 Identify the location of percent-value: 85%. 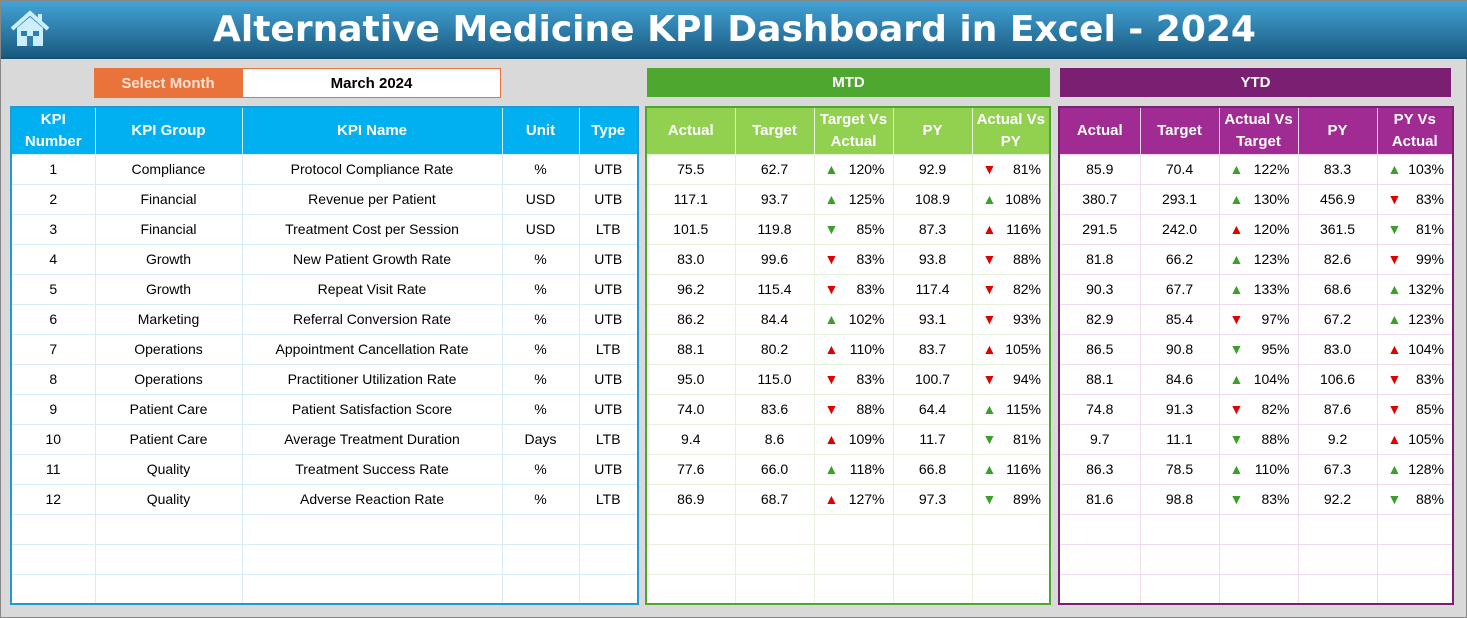
(1429, 409).